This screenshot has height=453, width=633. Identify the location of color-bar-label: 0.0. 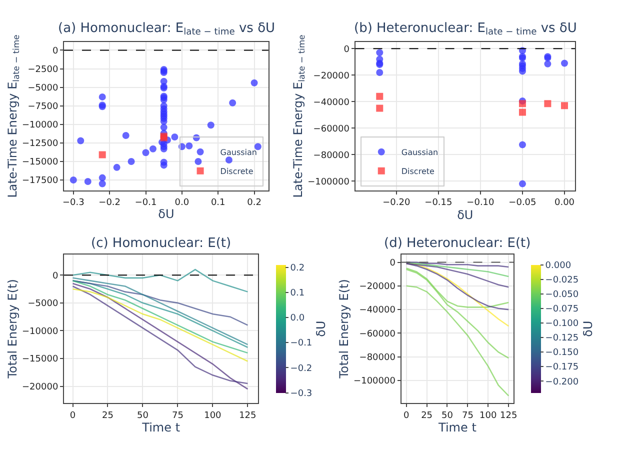
(297, 319).